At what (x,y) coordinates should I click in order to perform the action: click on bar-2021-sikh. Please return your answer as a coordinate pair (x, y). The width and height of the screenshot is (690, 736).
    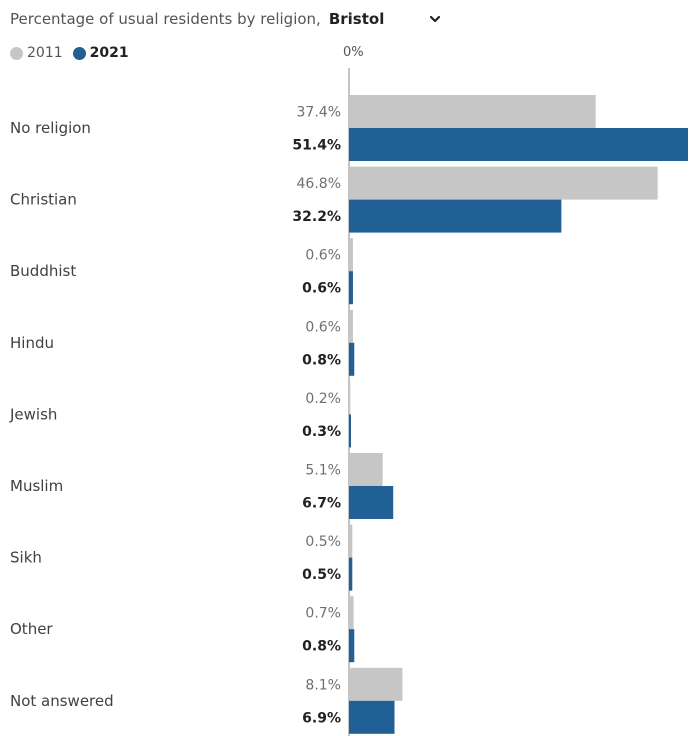
    Looking at the image, I should click on (351, 574).